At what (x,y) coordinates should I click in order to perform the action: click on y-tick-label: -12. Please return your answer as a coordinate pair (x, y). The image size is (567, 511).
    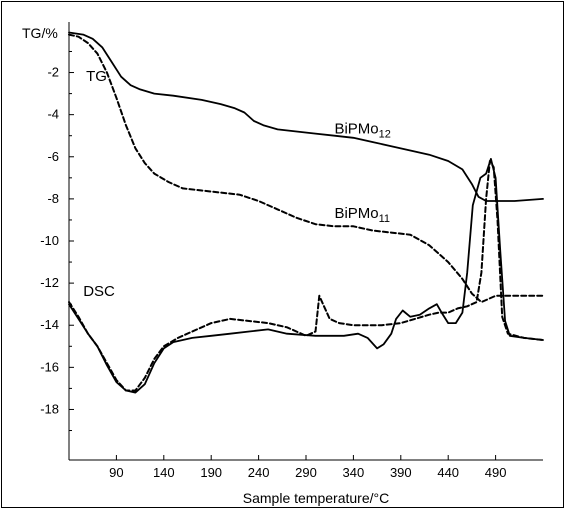
    Looking at the image, I should click on (49, 282).